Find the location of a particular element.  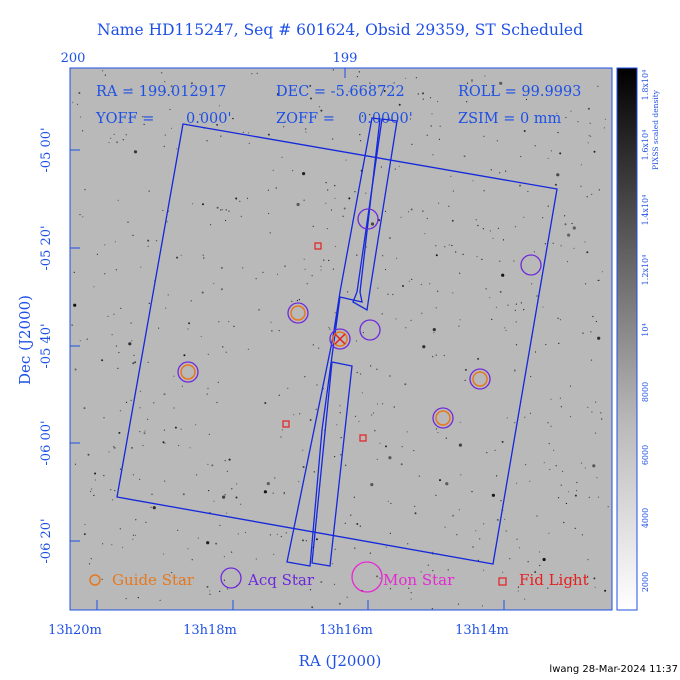

guide-star-marker is located at coordinates (340, 339).